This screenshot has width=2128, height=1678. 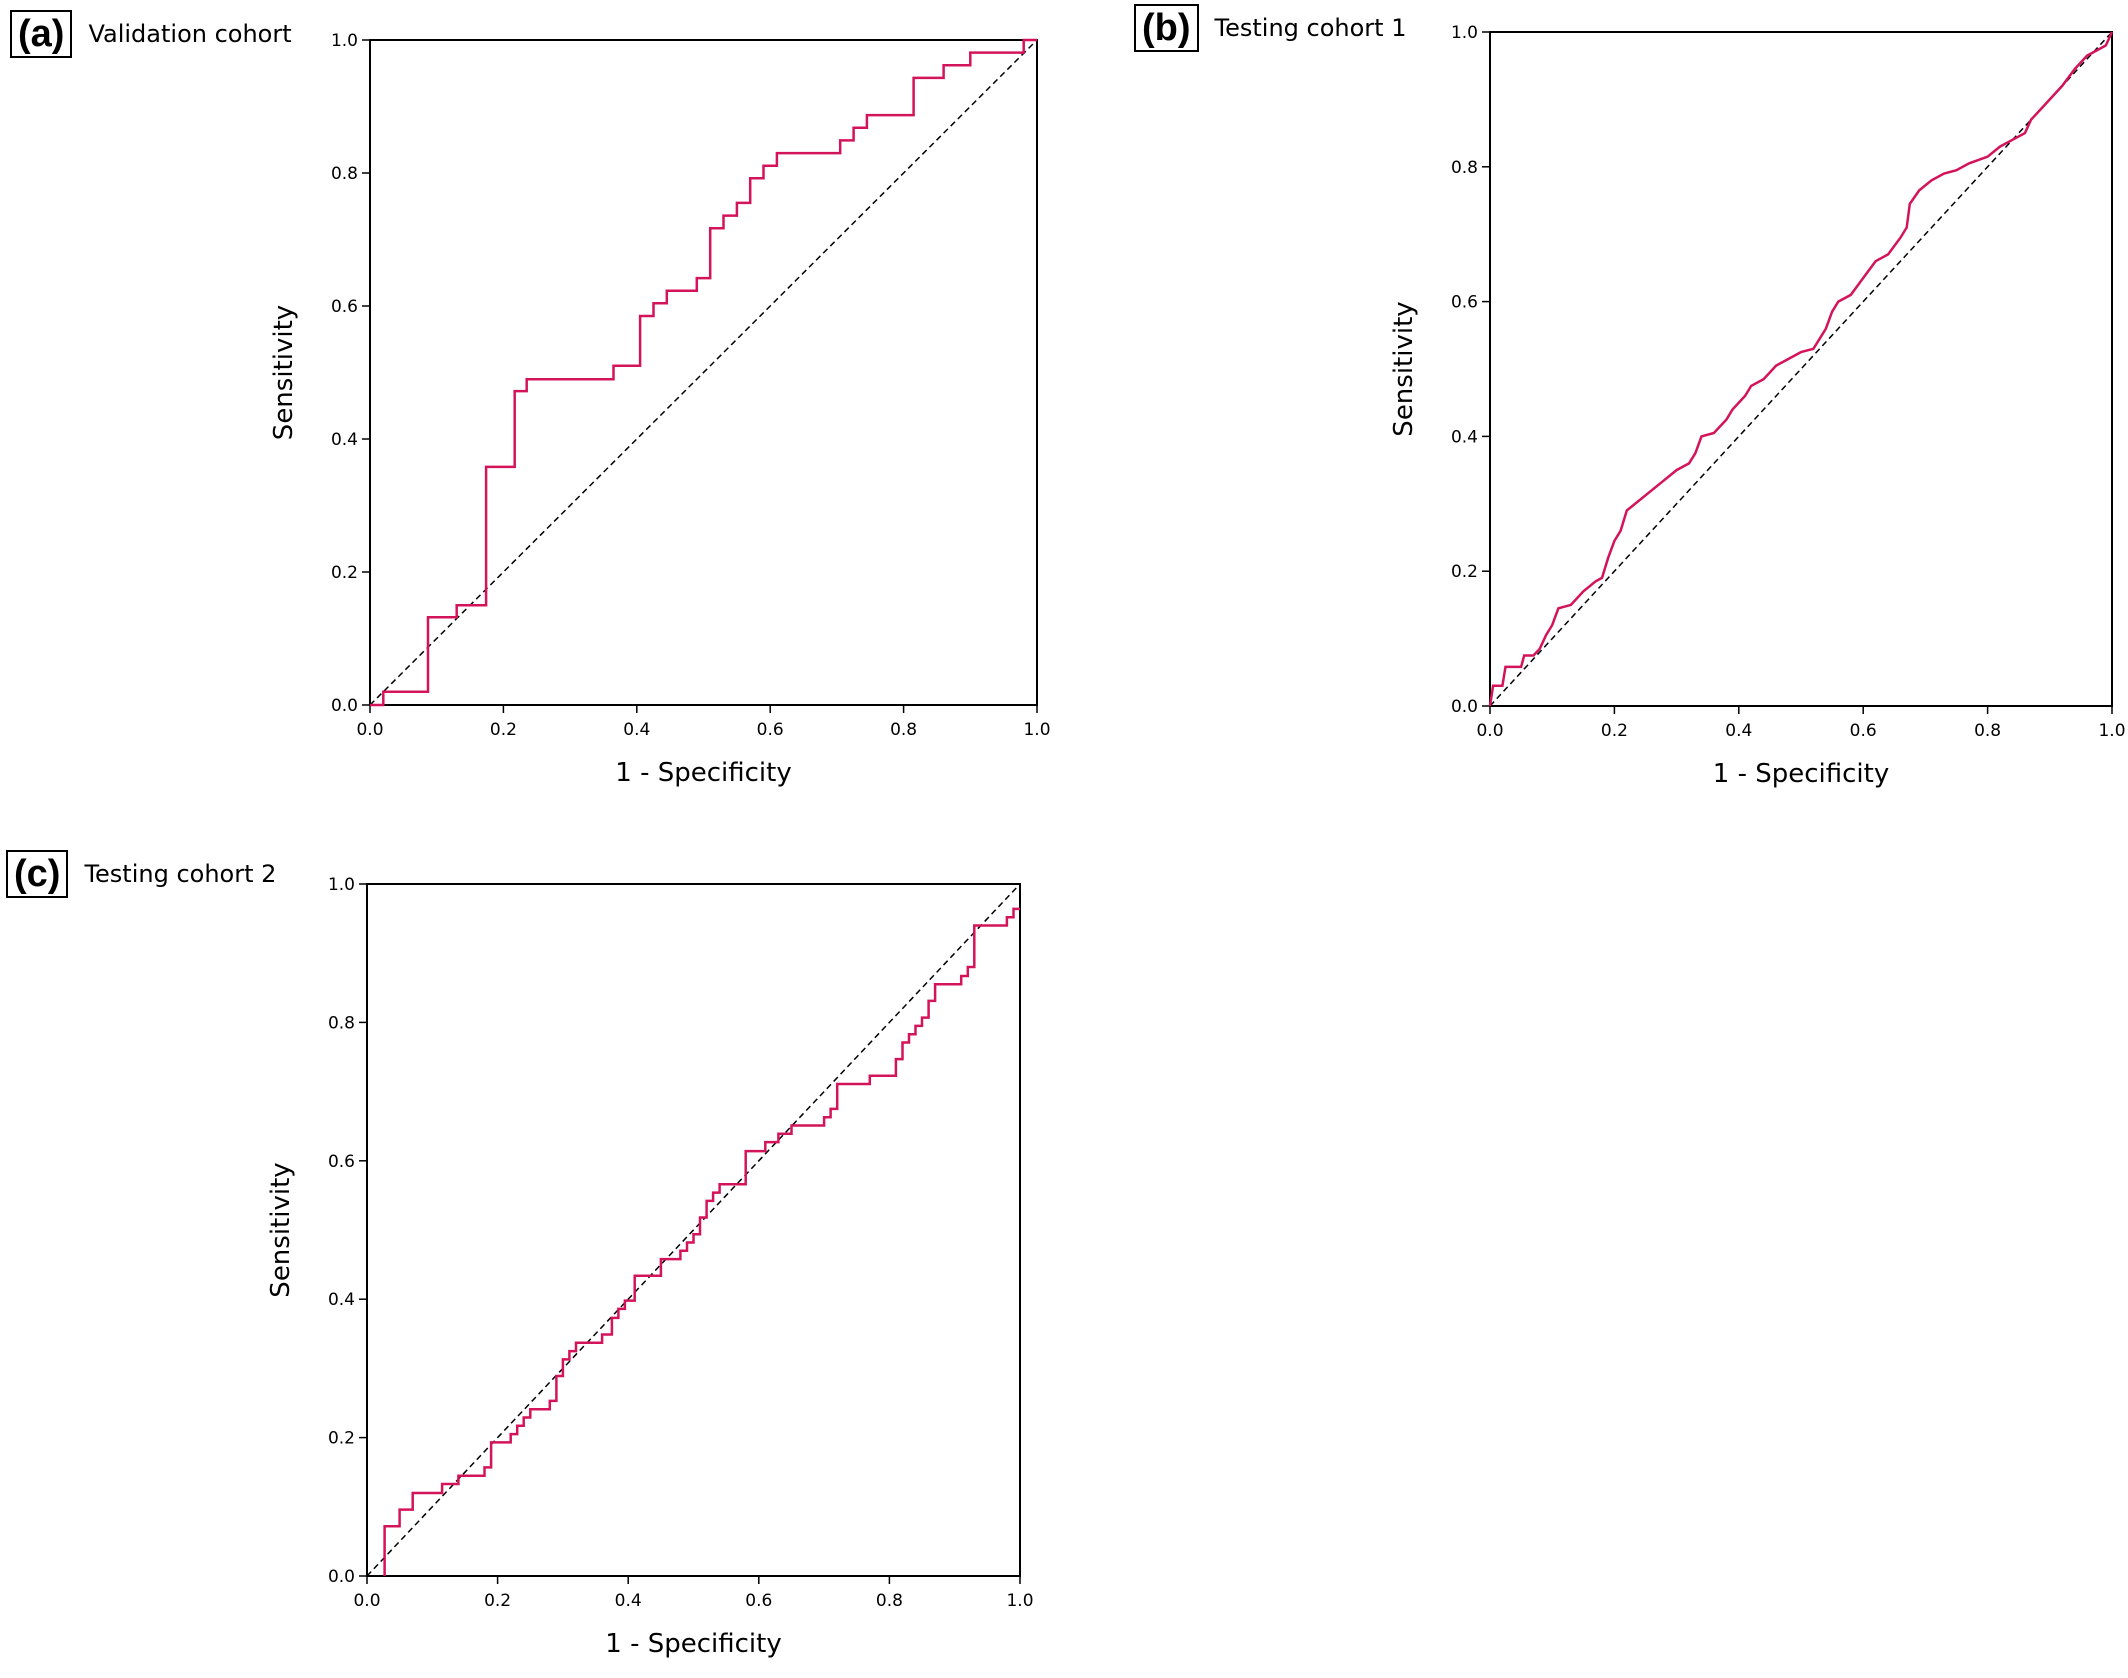 I want to click on x-axis-title-c: 1 - Specificity, so click(x=693, y=1644).